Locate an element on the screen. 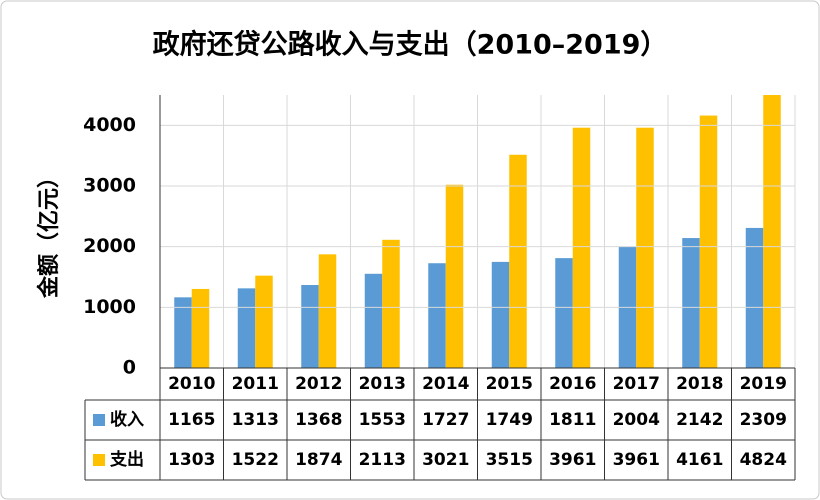  x-tick-label: 2019 is located at coordinates (763, 384).